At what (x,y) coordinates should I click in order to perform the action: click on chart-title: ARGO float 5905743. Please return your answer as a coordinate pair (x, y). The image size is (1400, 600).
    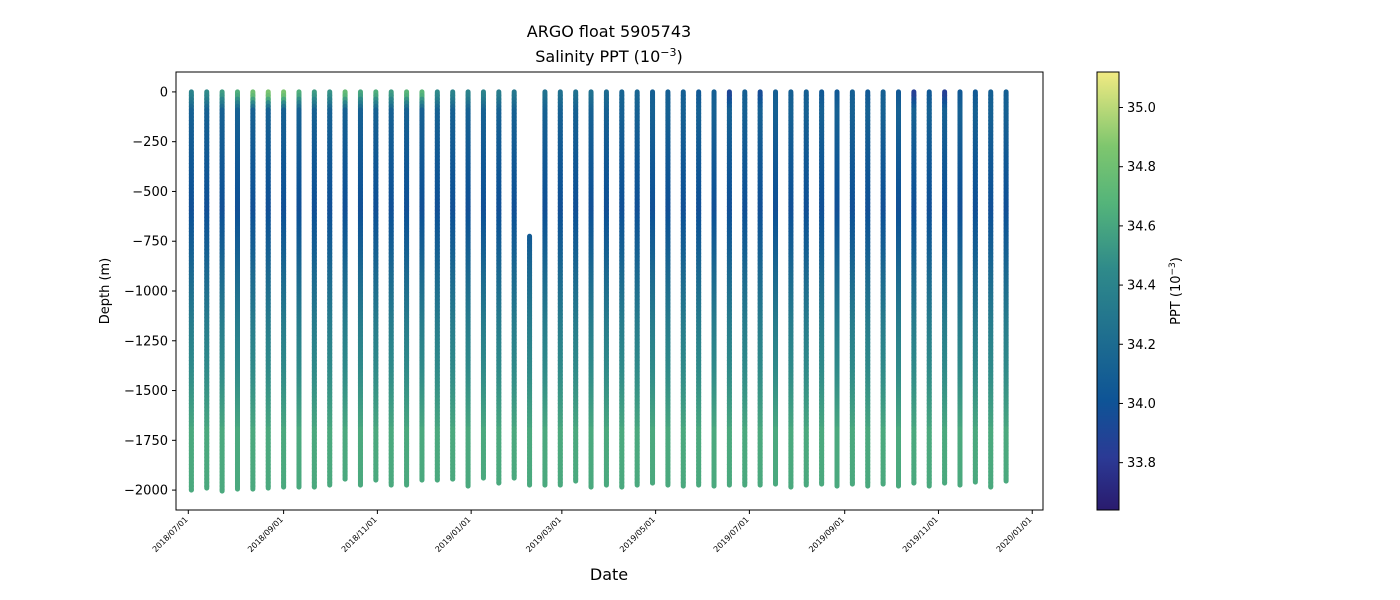
    Looking at the image, I should click on (609, 31).